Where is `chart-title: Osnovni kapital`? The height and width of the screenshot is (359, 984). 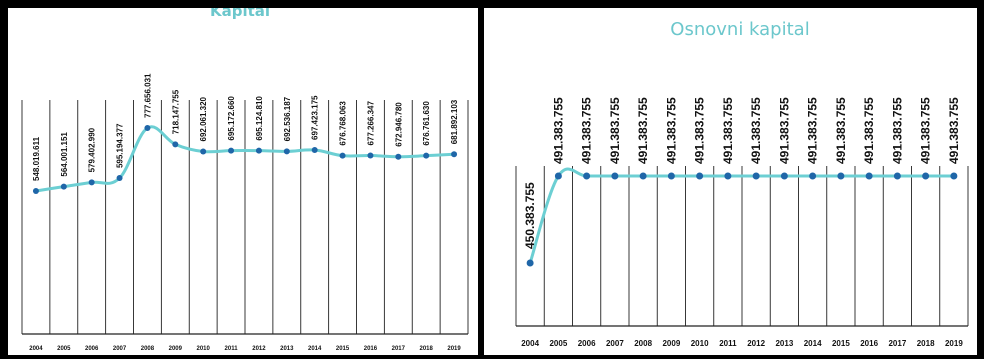
chart-title: Osnovni kapital is located at coordinates (739, 29).